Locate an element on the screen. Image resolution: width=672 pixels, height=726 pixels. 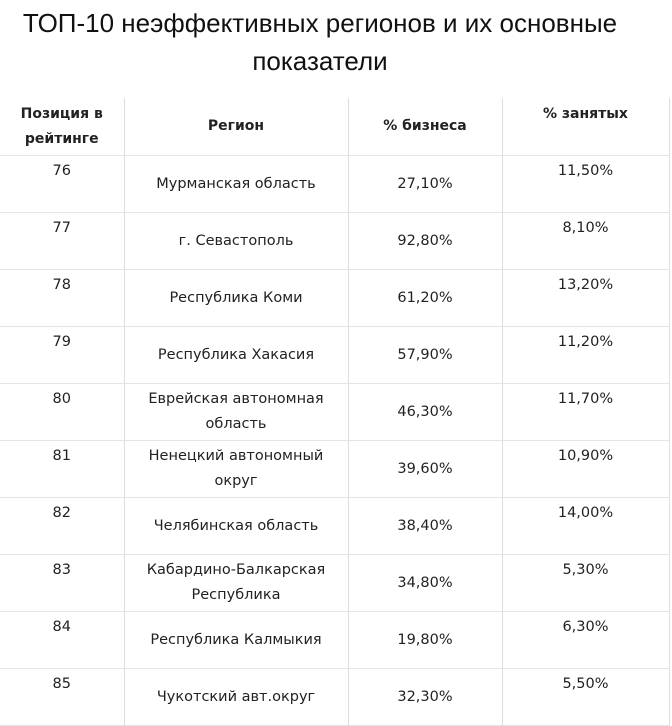
table-cell: 11,50% is located at coordinates (586, 184).